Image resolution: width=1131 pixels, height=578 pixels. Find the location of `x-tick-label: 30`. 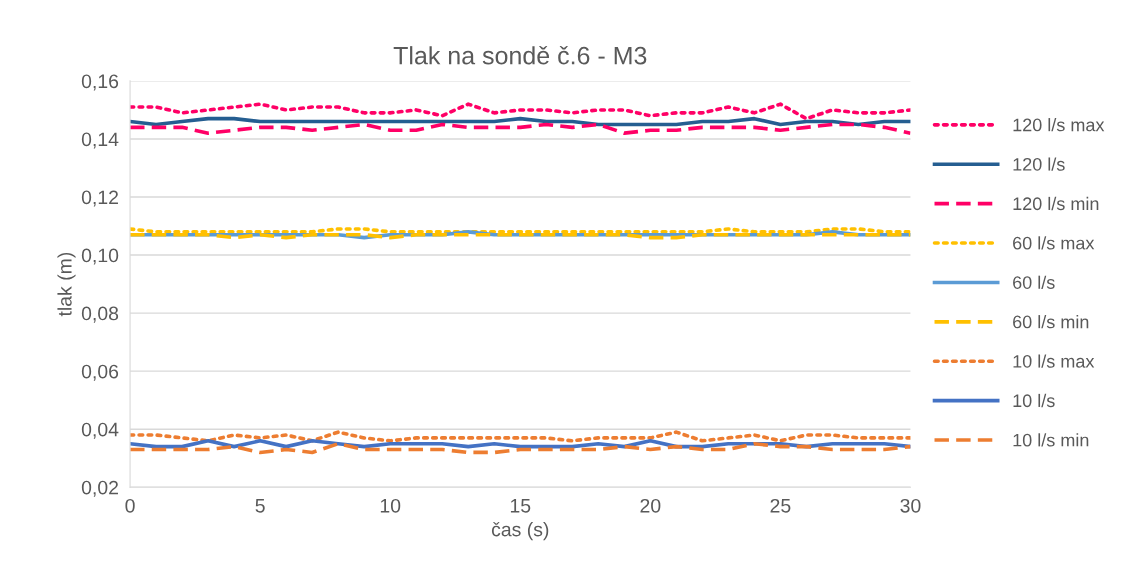

x-tick-label: 30 is located at coordinates (910, 505).